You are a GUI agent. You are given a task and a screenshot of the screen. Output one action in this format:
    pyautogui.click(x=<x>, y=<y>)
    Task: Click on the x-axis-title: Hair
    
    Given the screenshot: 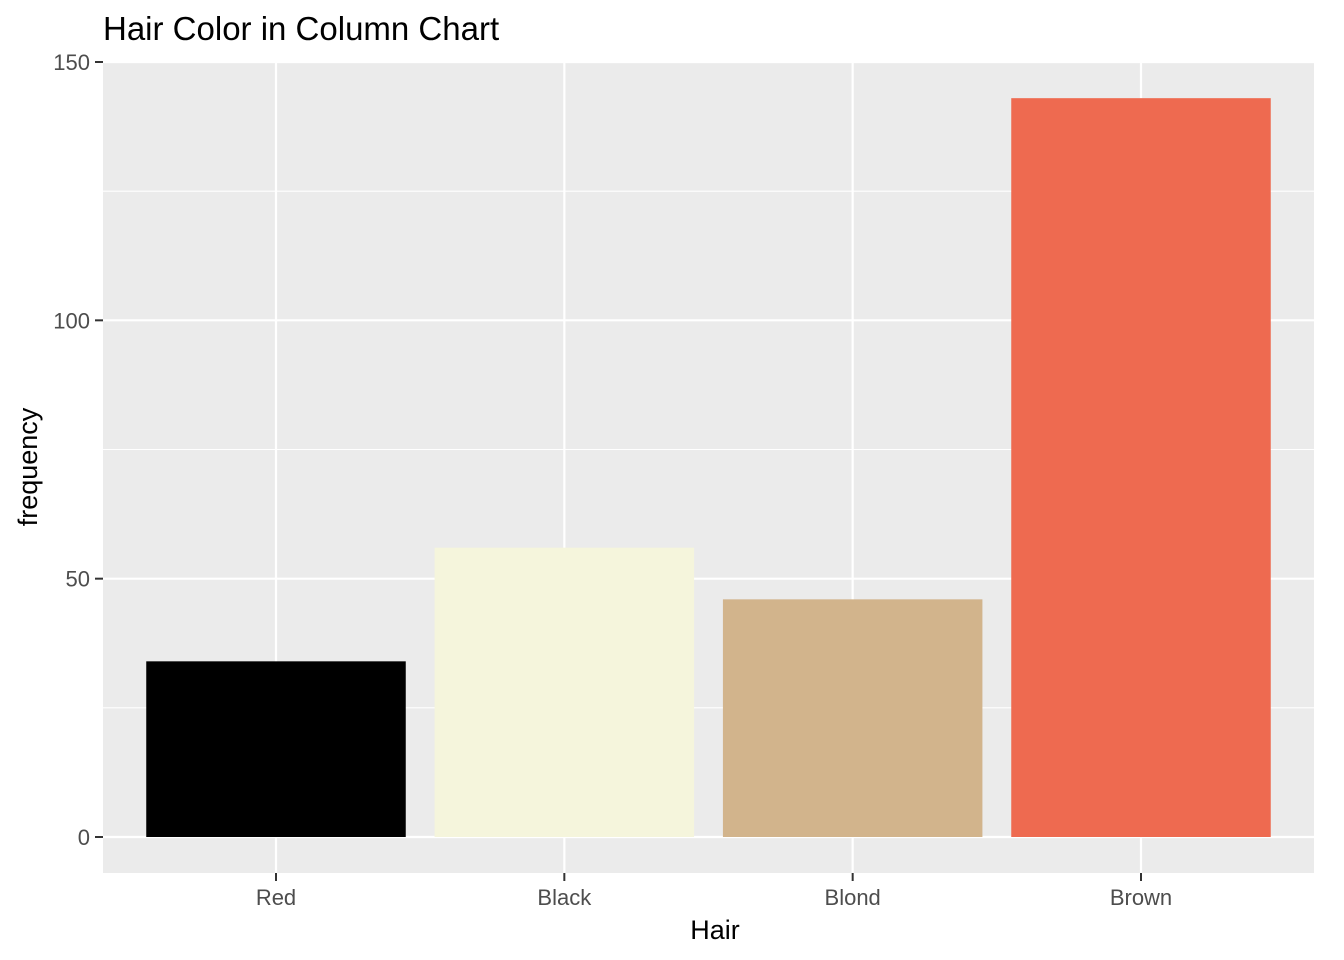 What is the action you would take?
    pyautogui.click(x=715, y=930)
    